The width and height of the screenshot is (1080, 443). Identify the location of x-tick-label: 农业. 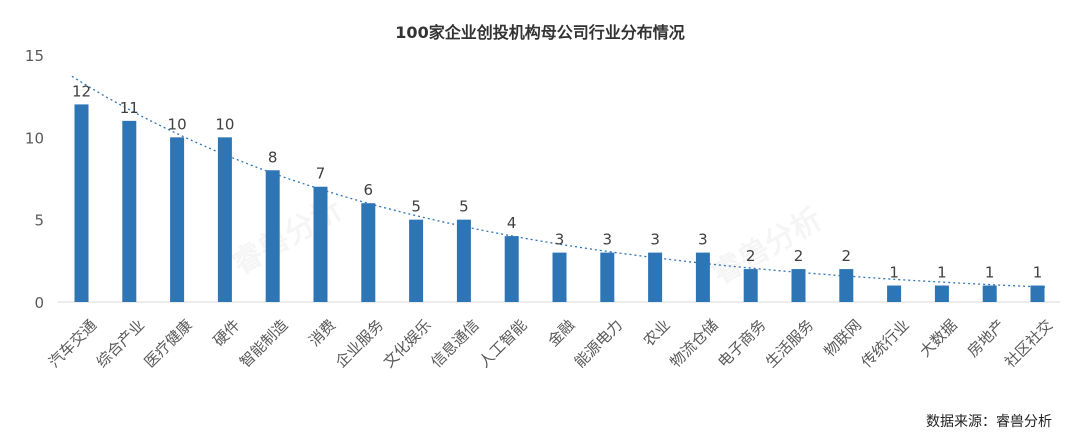
(657, 333).